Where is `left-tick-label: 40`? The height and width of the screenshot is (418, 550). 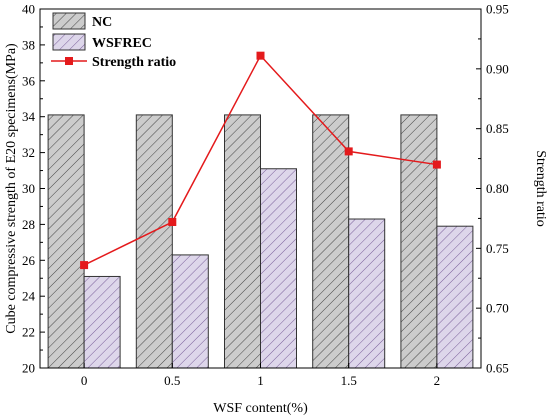 left-tick-label: 40 is located at coordinates (28, 9).